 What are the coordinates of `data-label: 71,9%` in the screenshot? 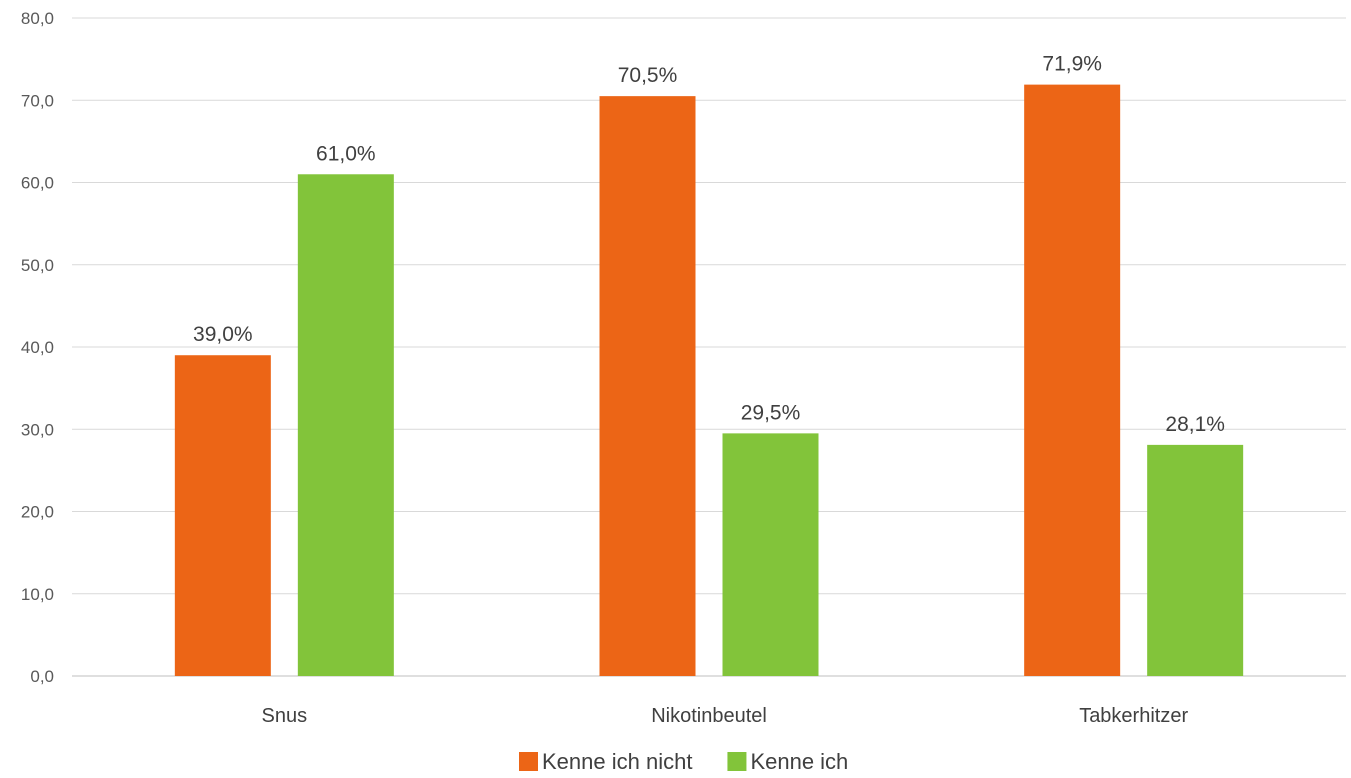 It's located at (1072, 64).